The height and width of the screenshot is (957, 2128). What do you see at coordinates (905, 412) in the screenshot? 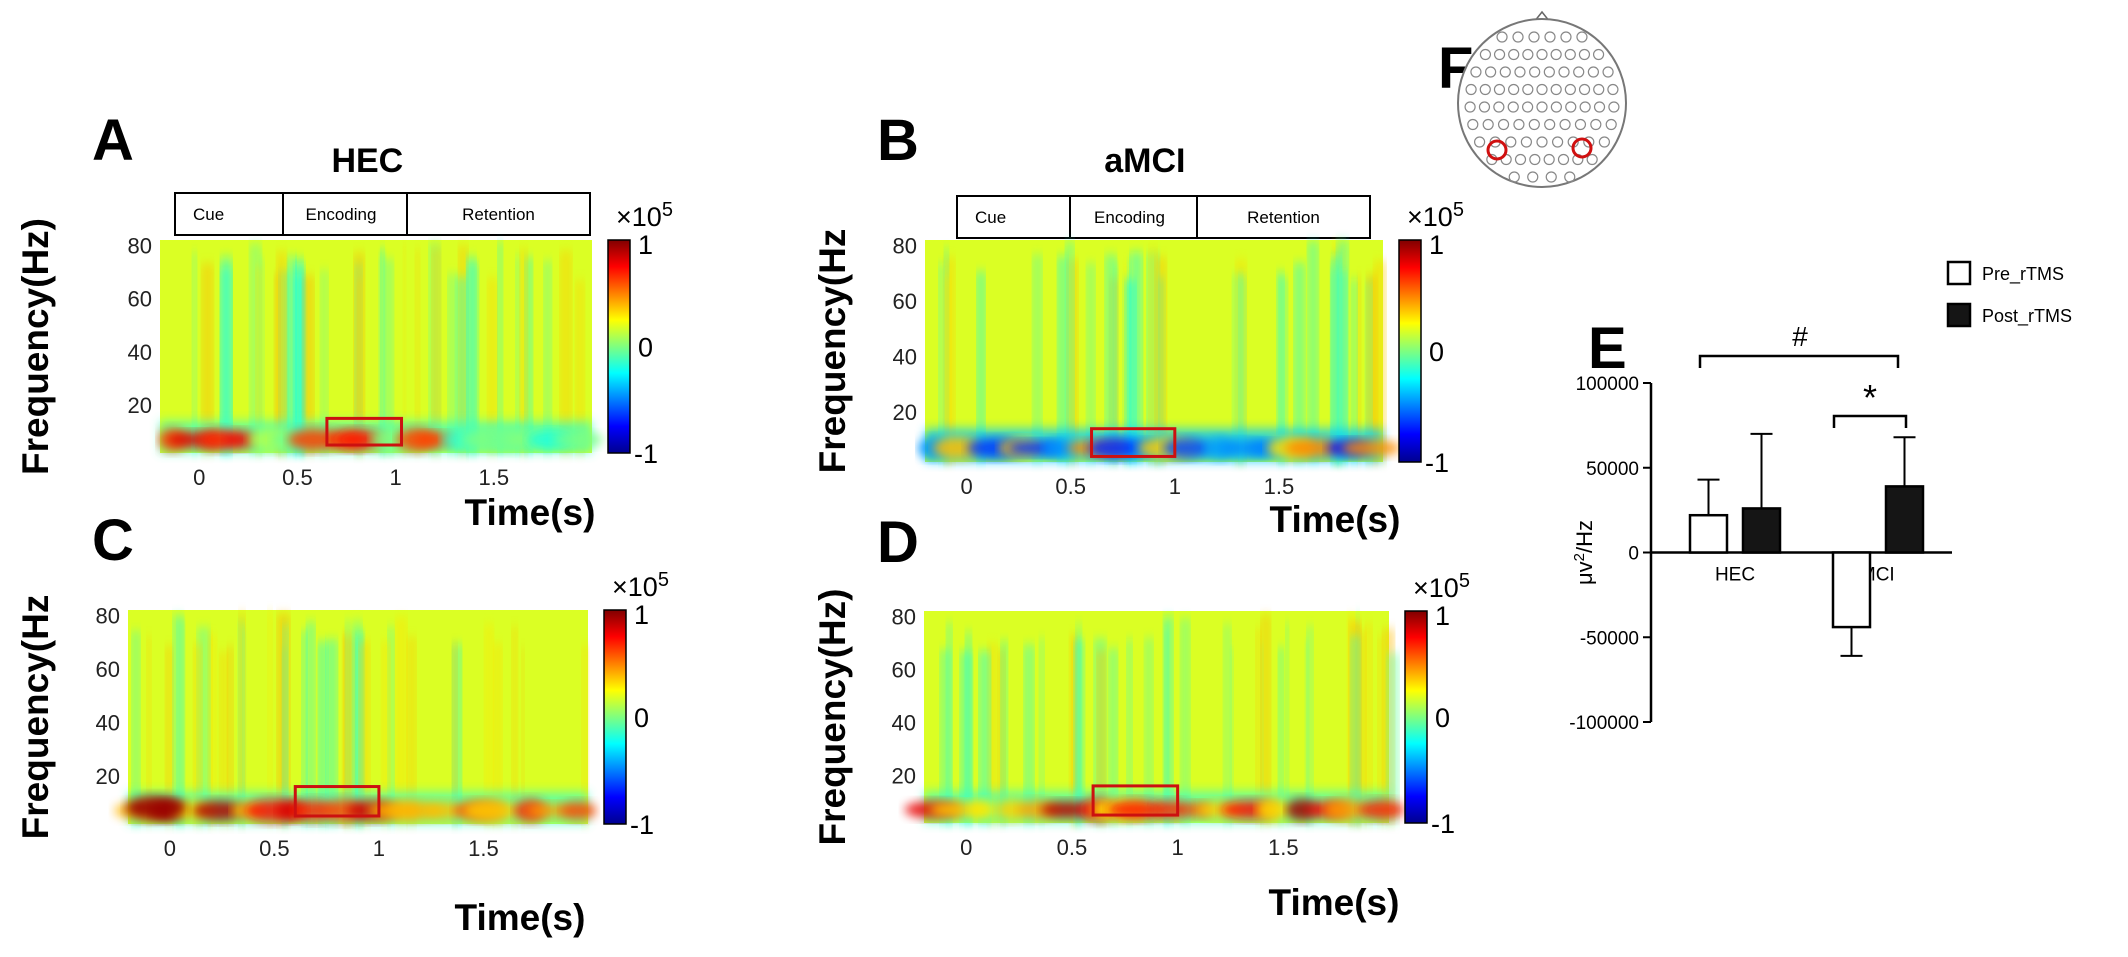
I see `y-tick-label: 20` at bounding box center [905, 412].